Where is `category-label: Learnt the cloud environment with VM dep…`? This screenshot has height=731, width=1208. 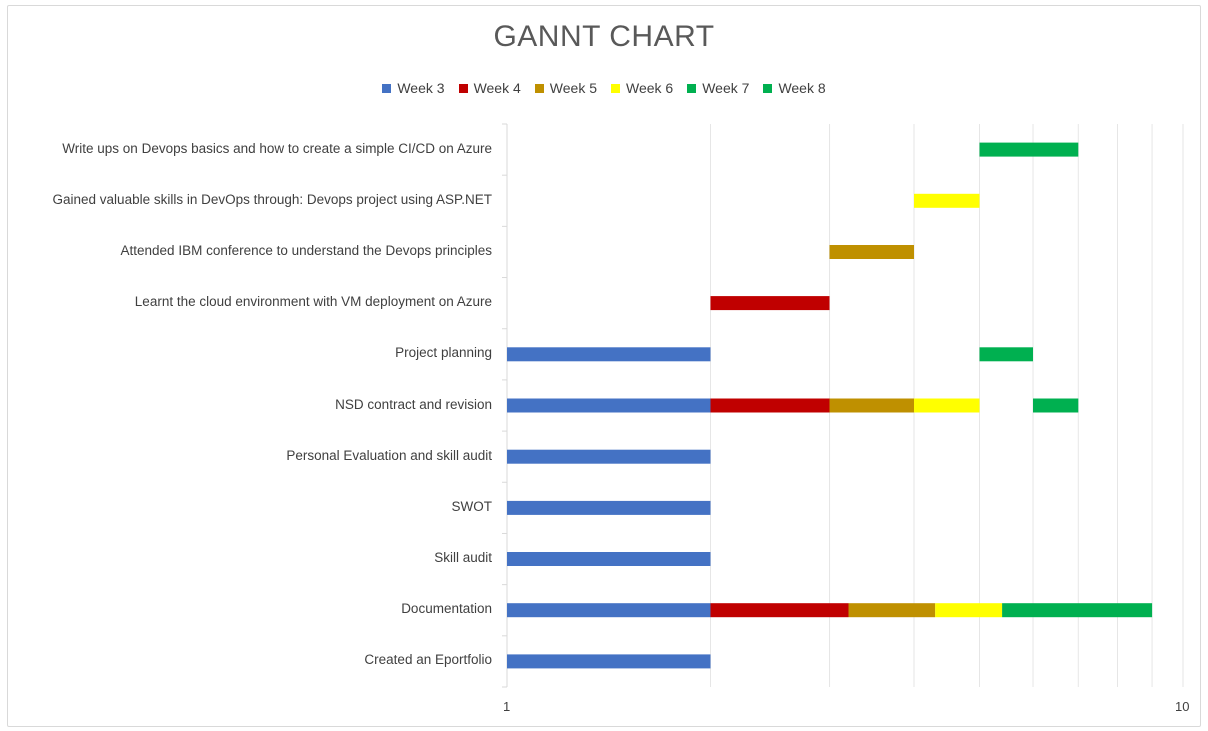 category-label: Learnt the cloud environment with VM dep… is located at coordinates (313, 302).